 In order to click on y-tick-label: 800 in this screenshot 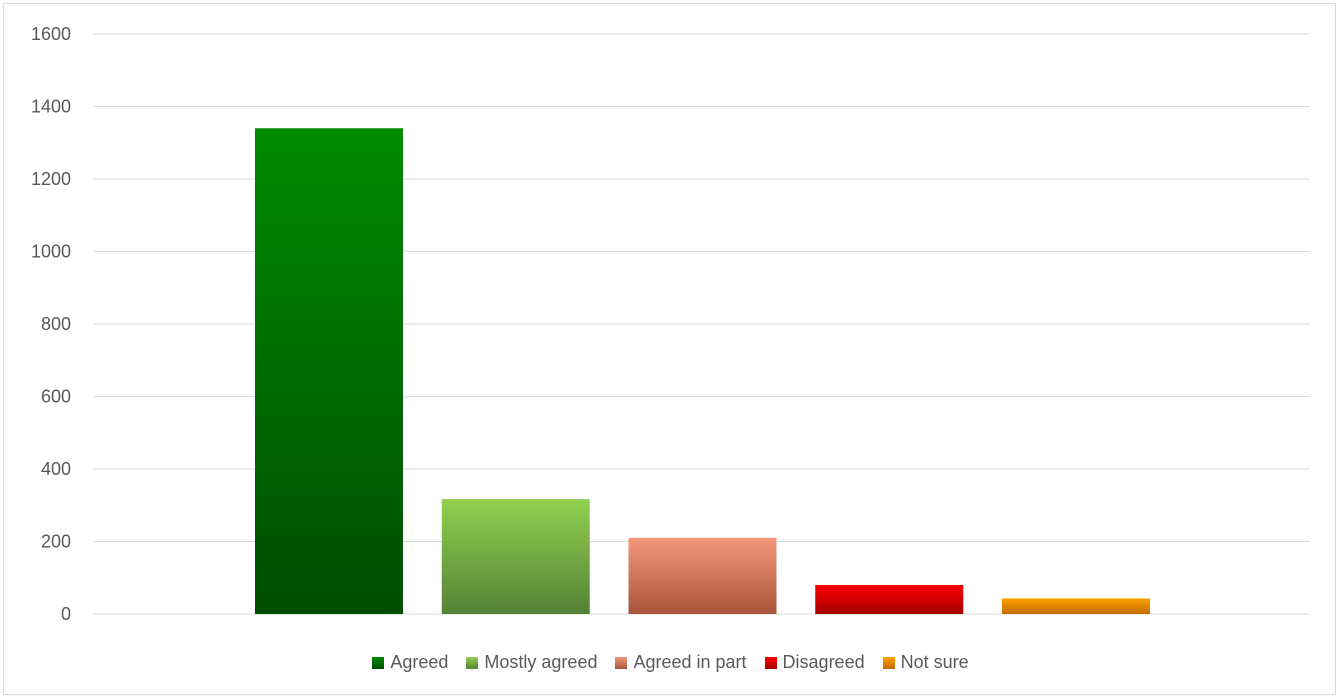, I will do `click(56, 324)`.